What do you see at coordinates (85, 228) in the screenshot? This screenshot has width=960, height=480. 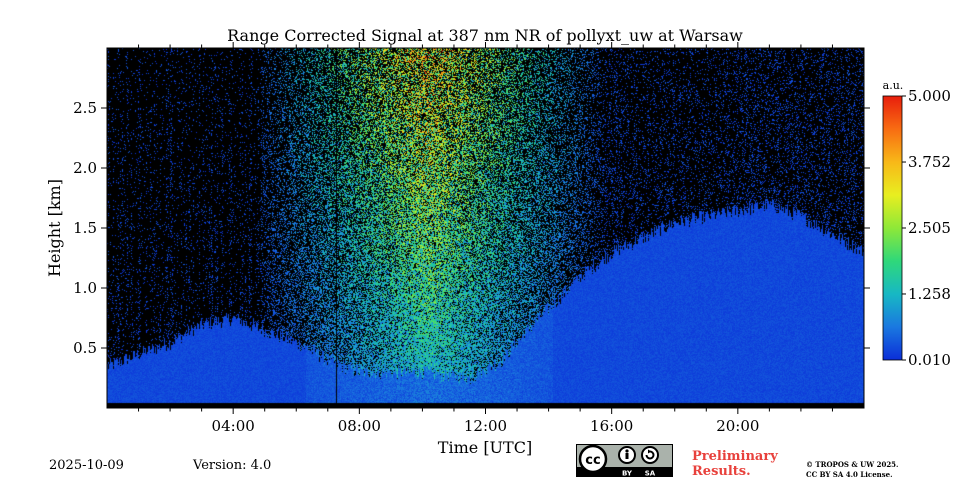 I see `y-tick-label: 1.5` at bounding box center [85, 228].